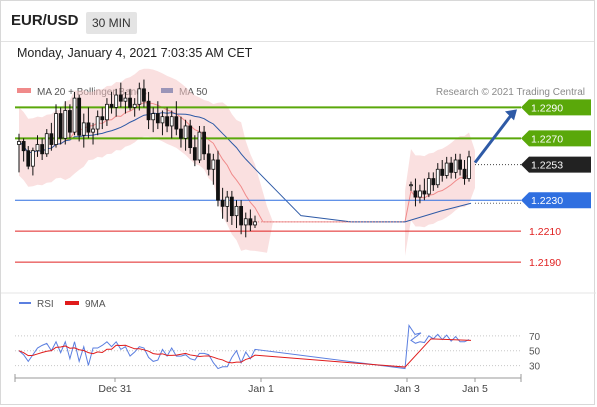 This screenshot has width=597, height=407. What do you see at coordinates (547, 139) in the screenshot?
I see `level-label-1-2270: 1.2270` at bounding box center [547, 139].